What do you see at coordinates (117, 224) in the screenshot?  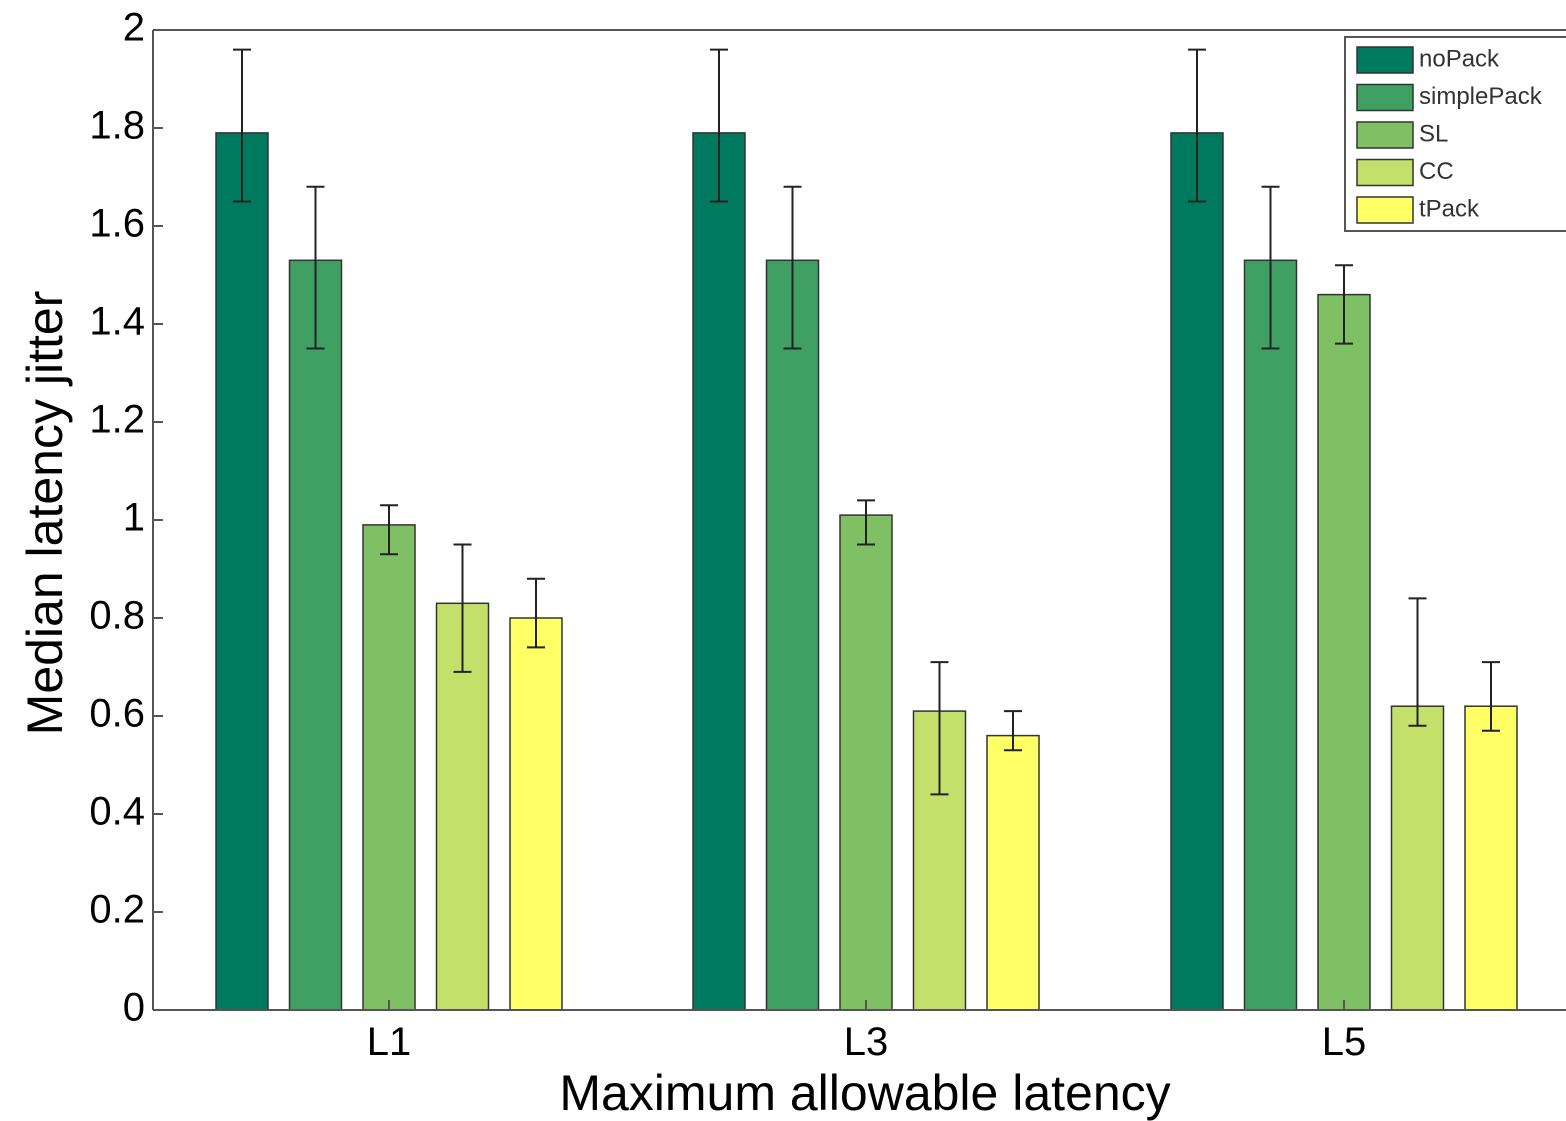 I see `y-tick-label: 1.6` at bounding box center [117, 224].